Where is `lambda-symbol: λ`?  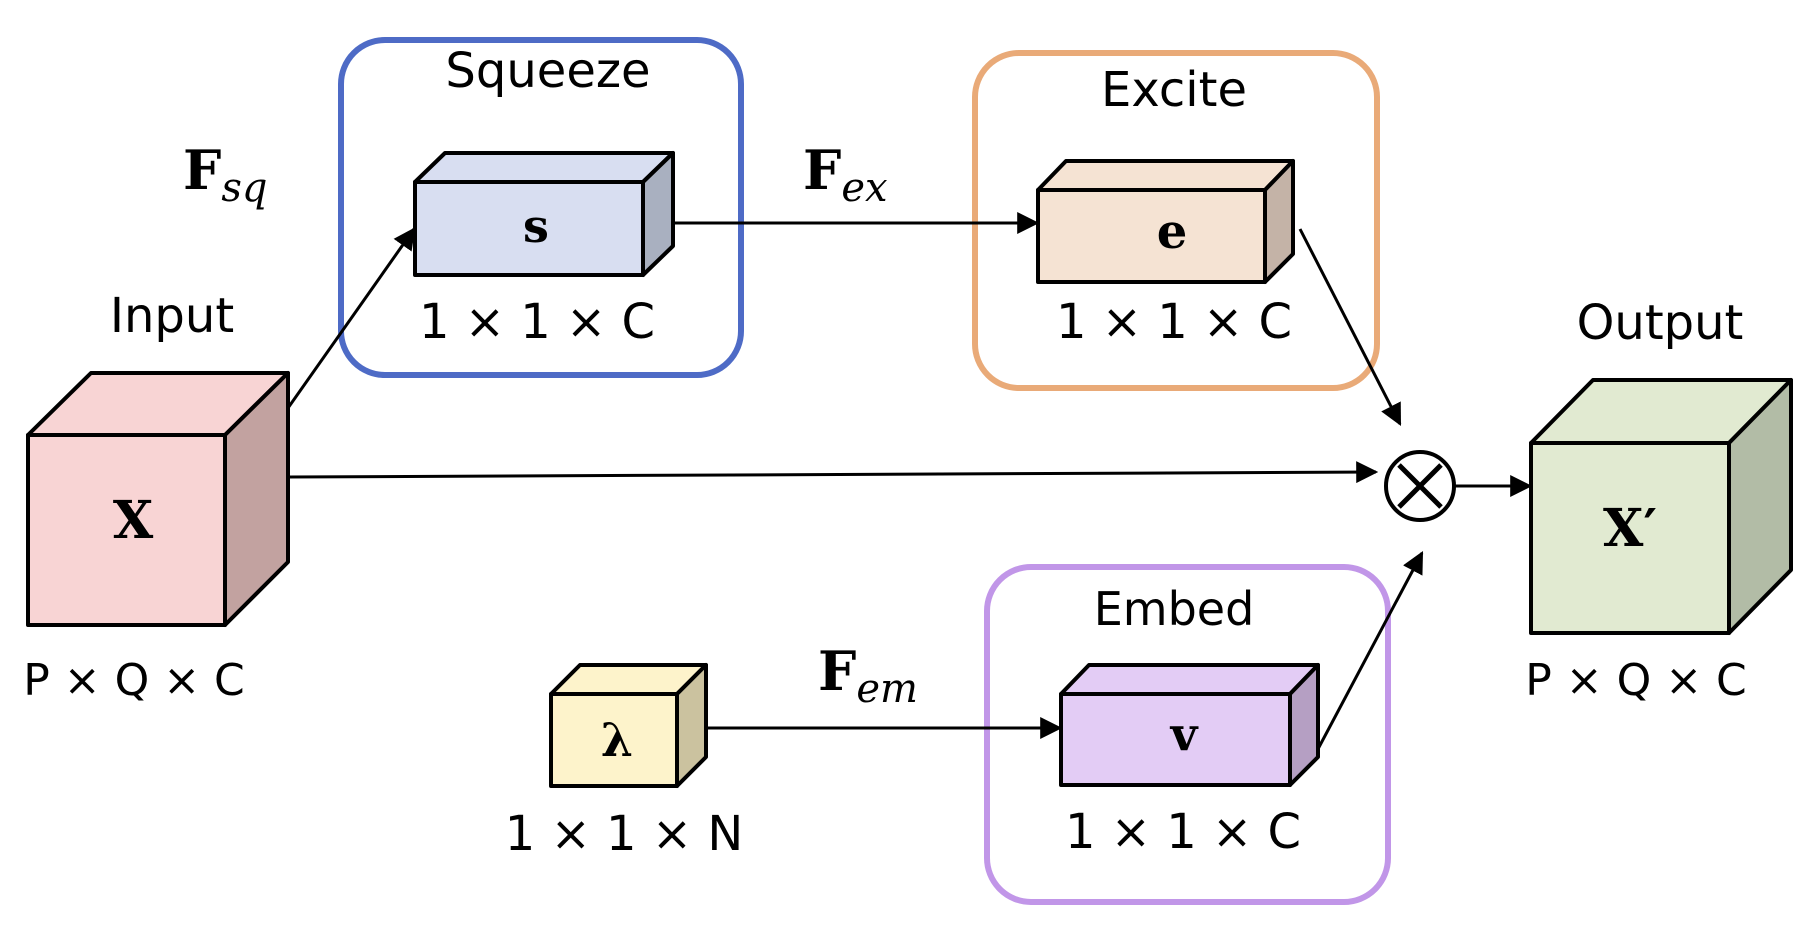 lambda-symbol: λ is located at coordinates (617, 740).